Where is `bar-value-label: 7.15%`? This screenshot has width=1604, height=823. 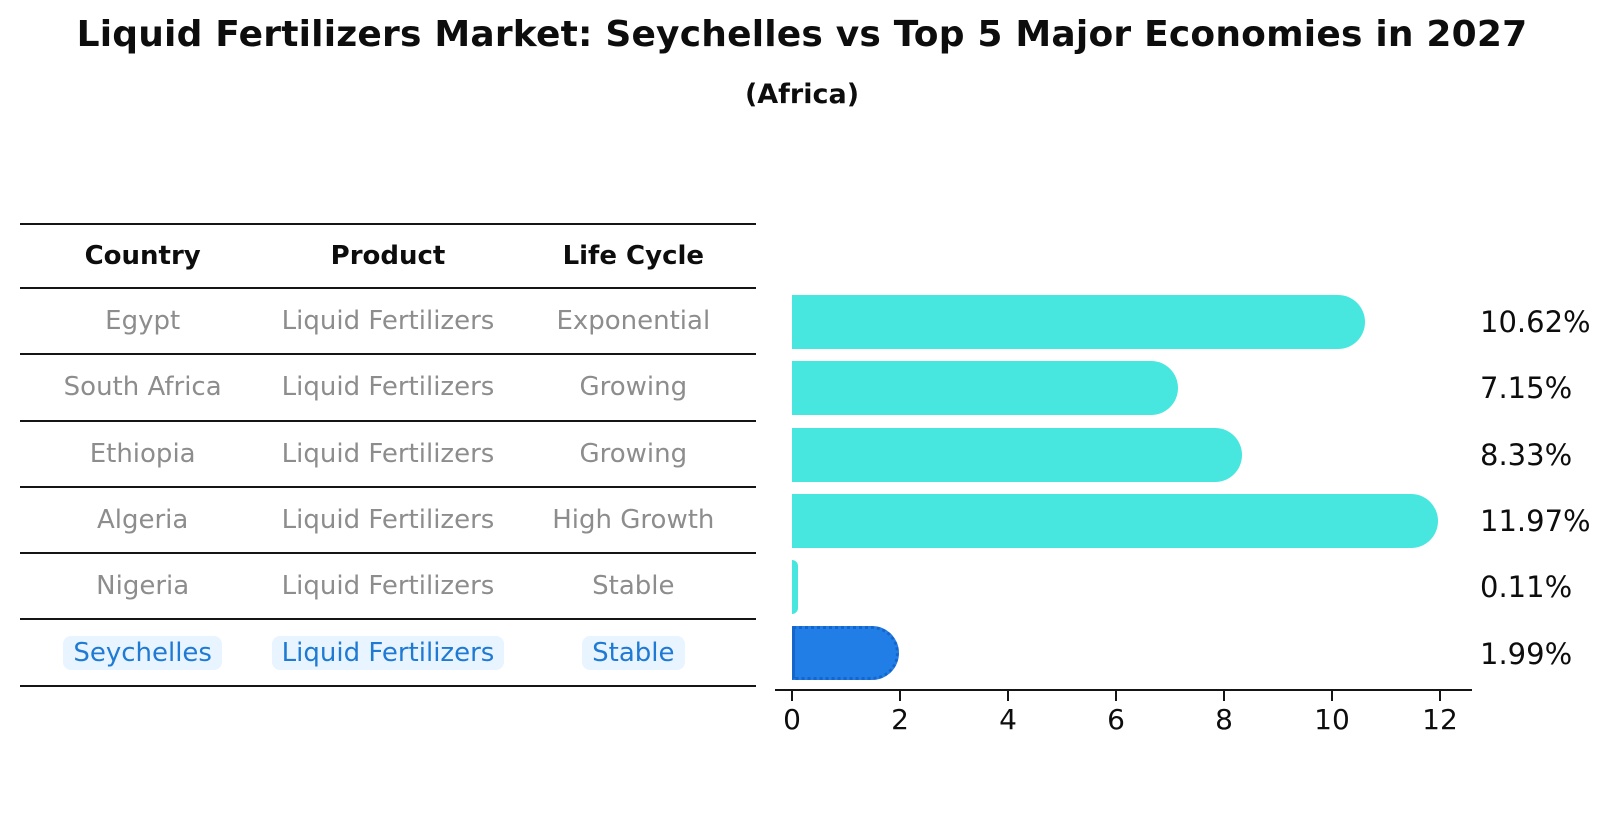
bar-value-label: 7.15% is located at coordinates (1526, 388).